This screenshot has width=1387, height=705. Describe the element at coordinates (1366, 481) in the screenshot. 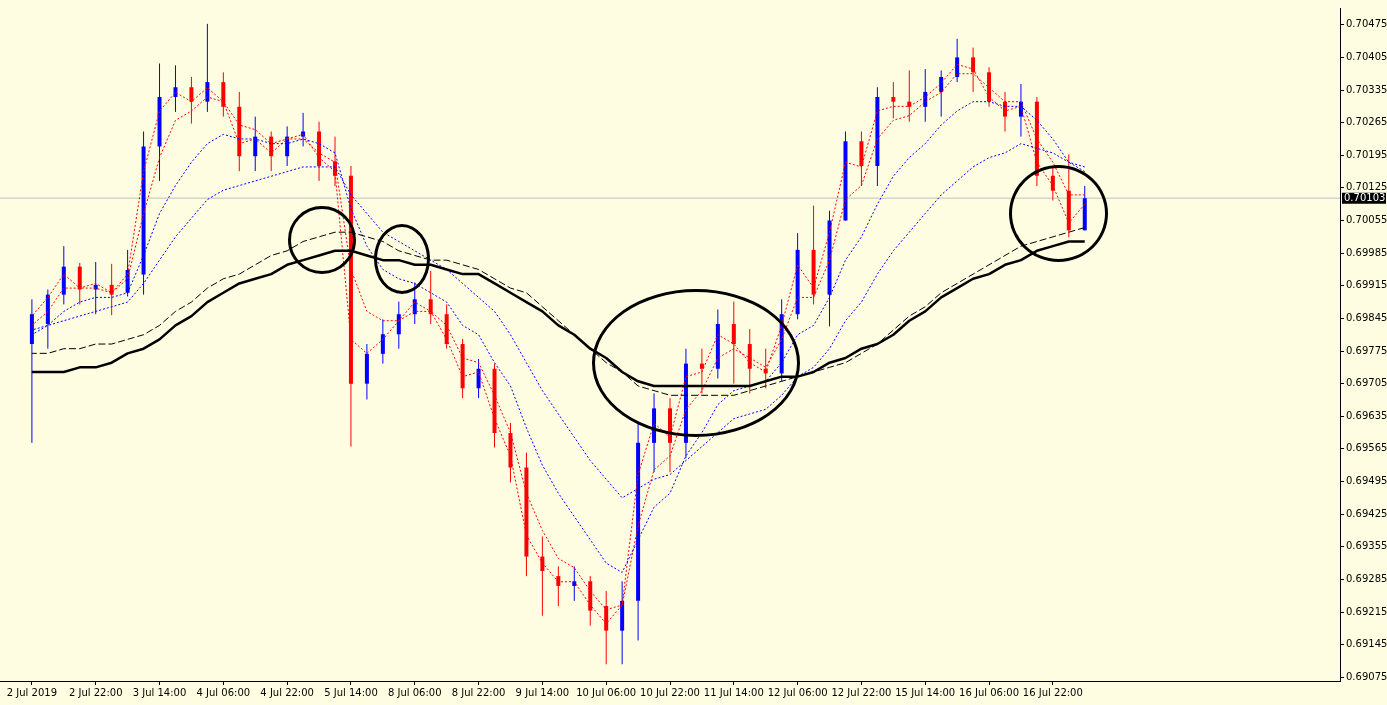

I see `y-tick-label: 0.69495` at that location.